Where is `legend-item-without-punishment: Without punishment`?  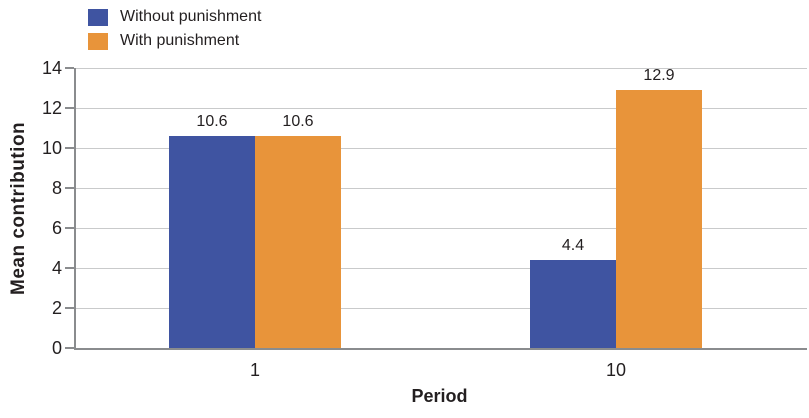
legend-item-without-punishment: Without punishment is located at coordinates (174, 17).